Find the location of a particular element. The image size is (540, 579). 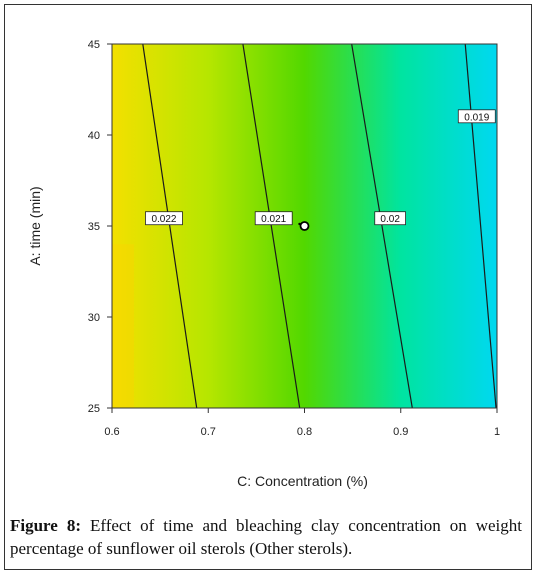

contour-label: 0.021 is located at coordinates (273, 219).